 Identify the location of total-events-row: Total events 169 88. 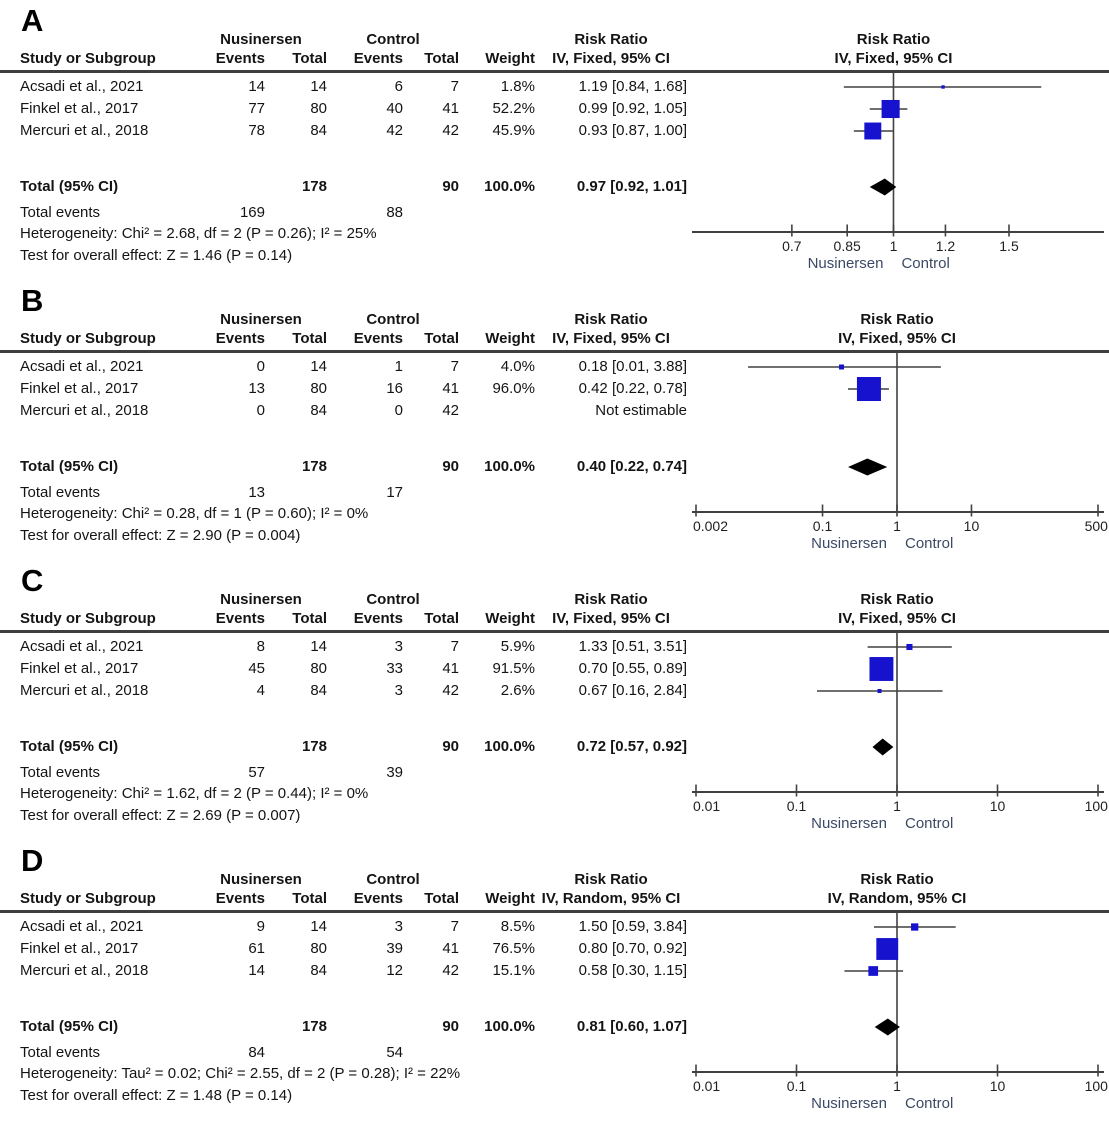
(343, 213).